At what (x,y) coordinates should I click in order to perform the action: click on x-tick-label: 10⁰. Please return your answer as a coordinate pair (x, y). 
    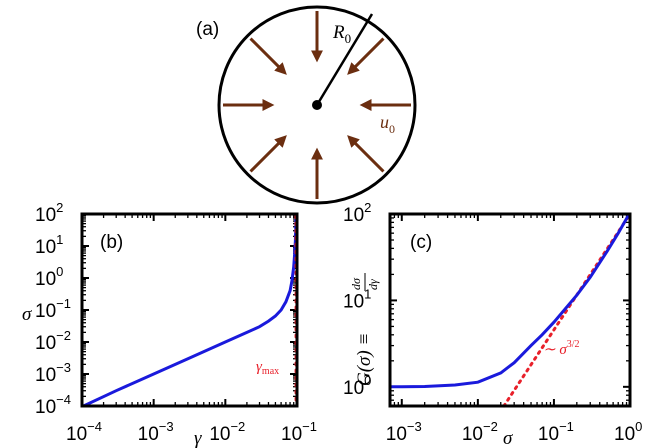
    Looking at the image, I should click on (628, 432).